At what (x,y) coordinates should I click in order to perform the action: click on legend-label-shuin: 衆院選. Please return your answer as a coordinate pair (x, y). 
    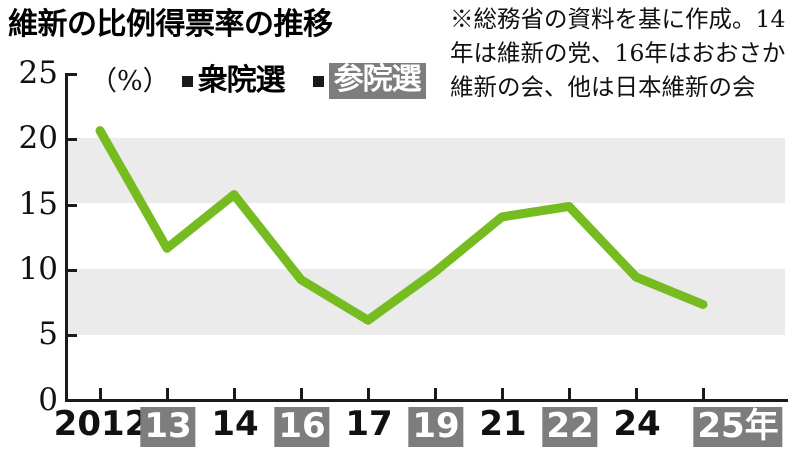
    Looking at the image, I should click on (241, 80).